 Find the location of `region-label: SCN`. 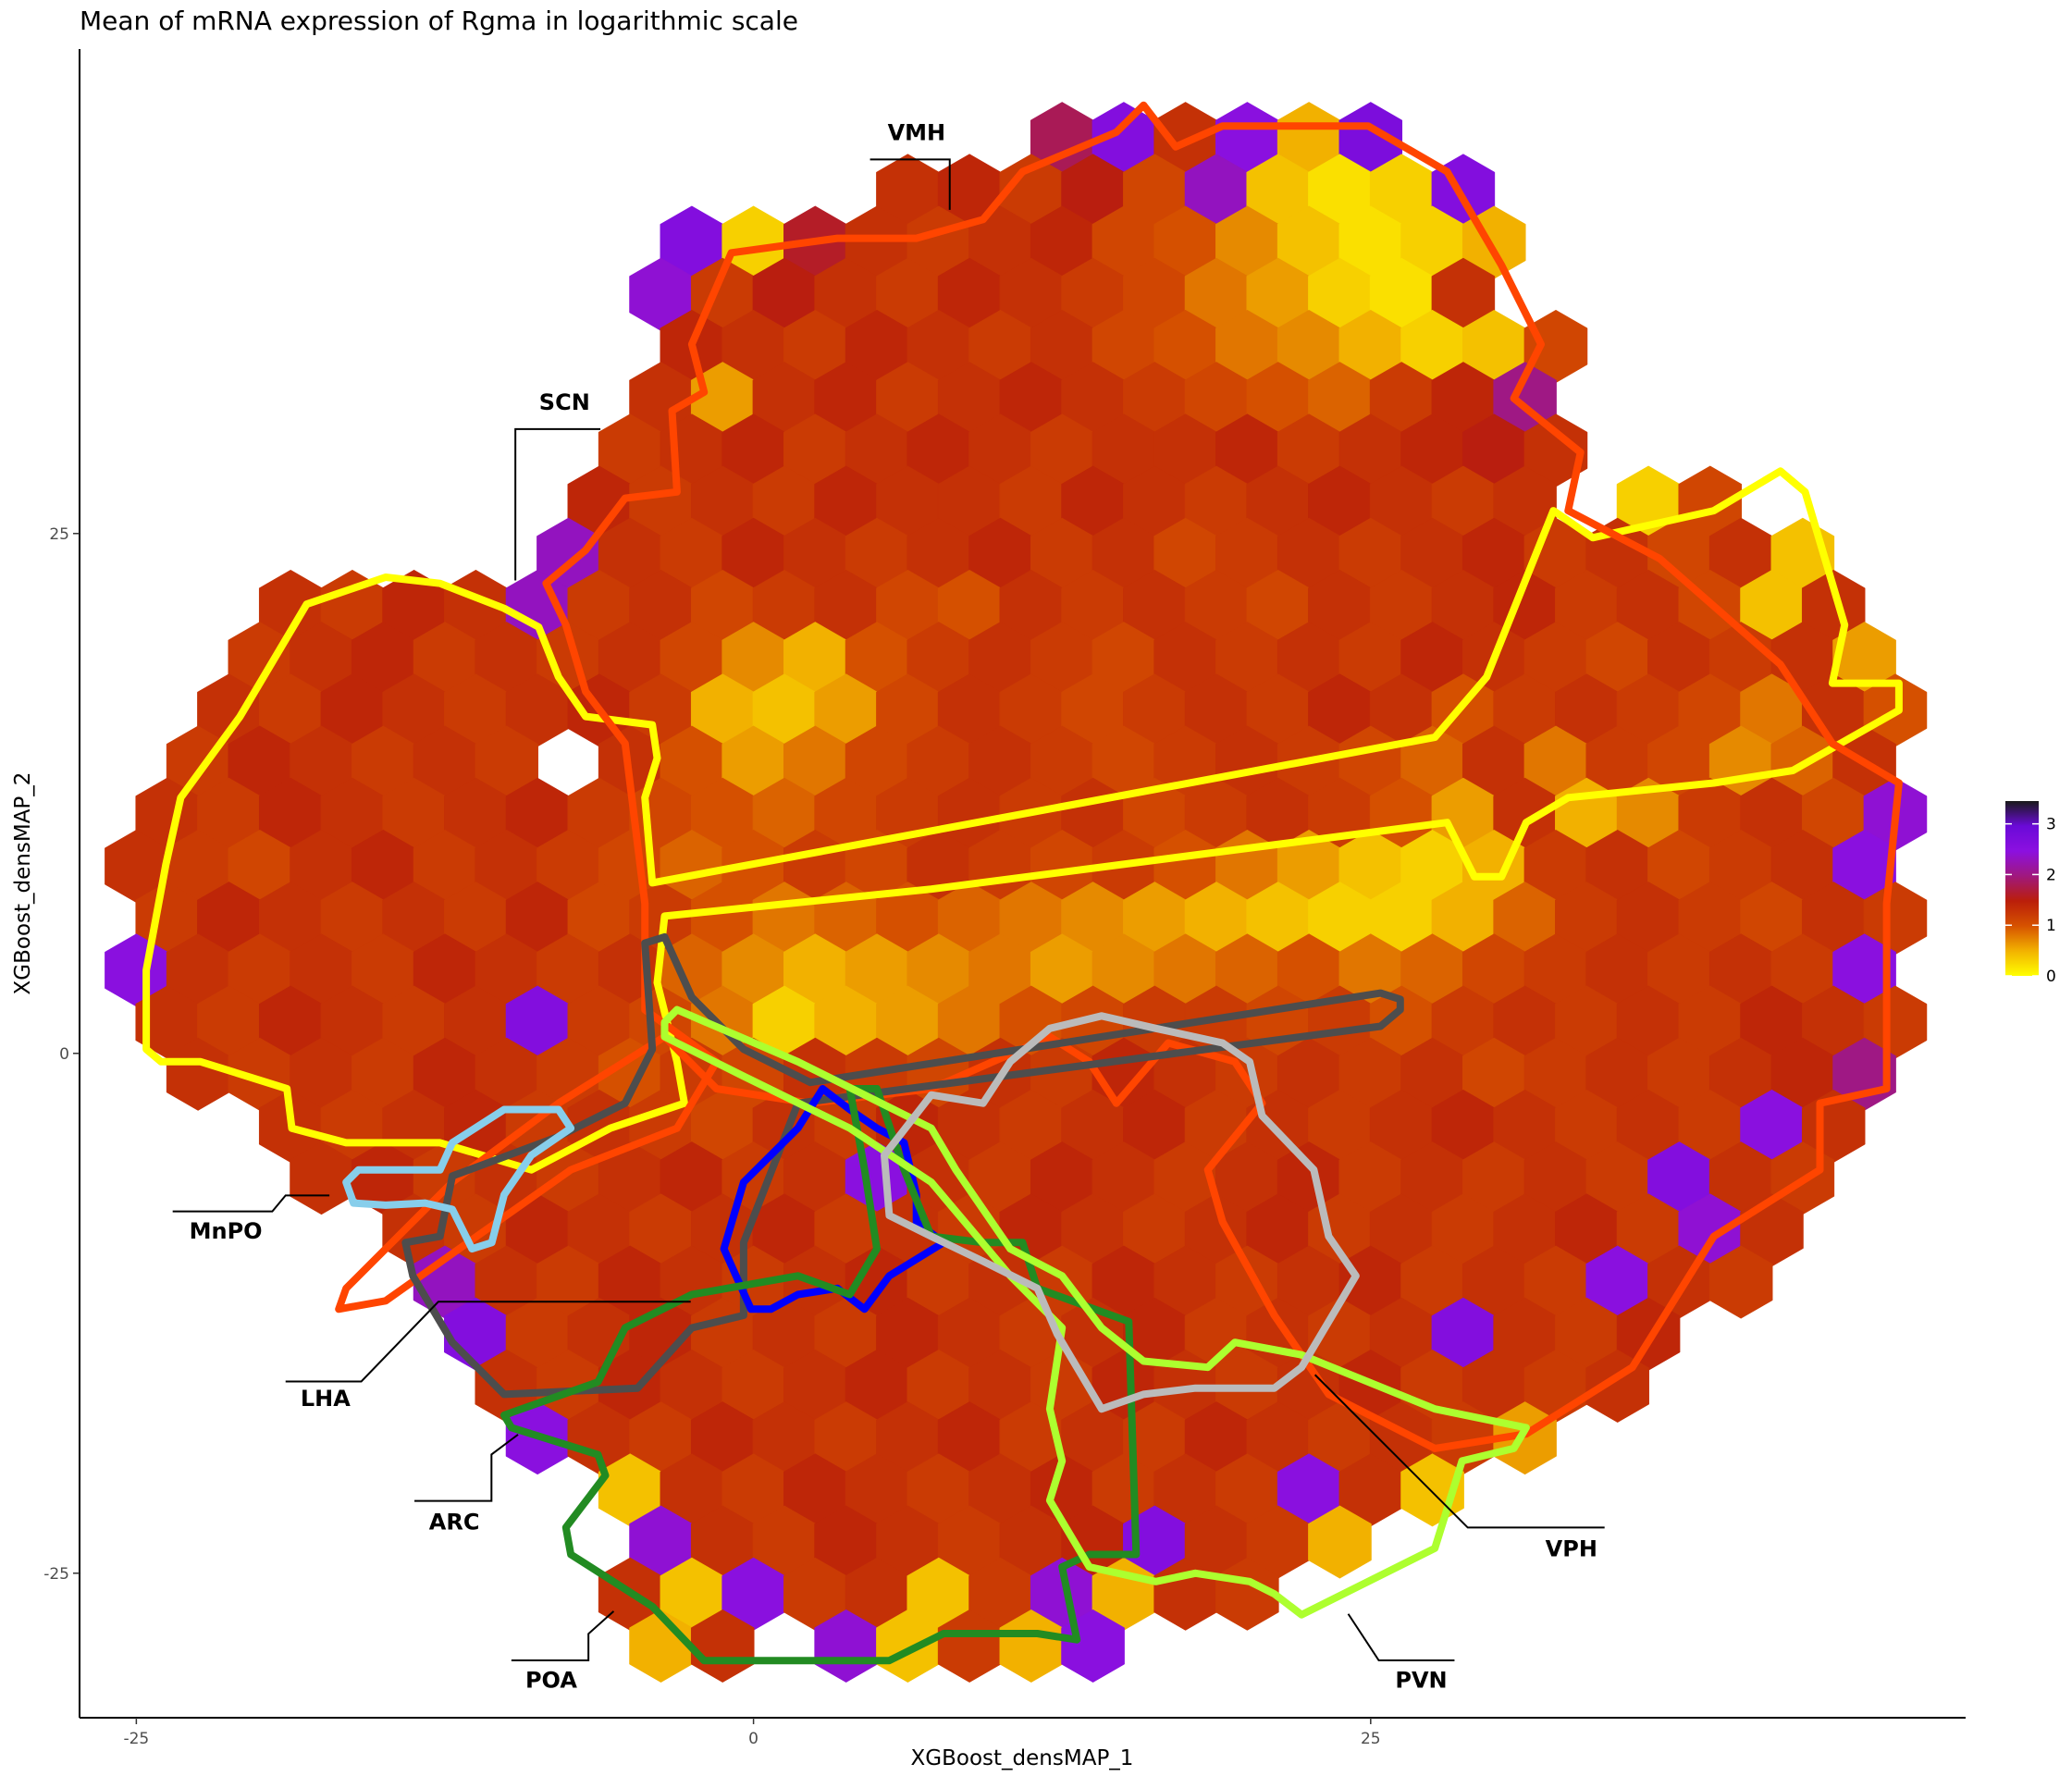

region-label: SCN is located at coordinates (565, 402).